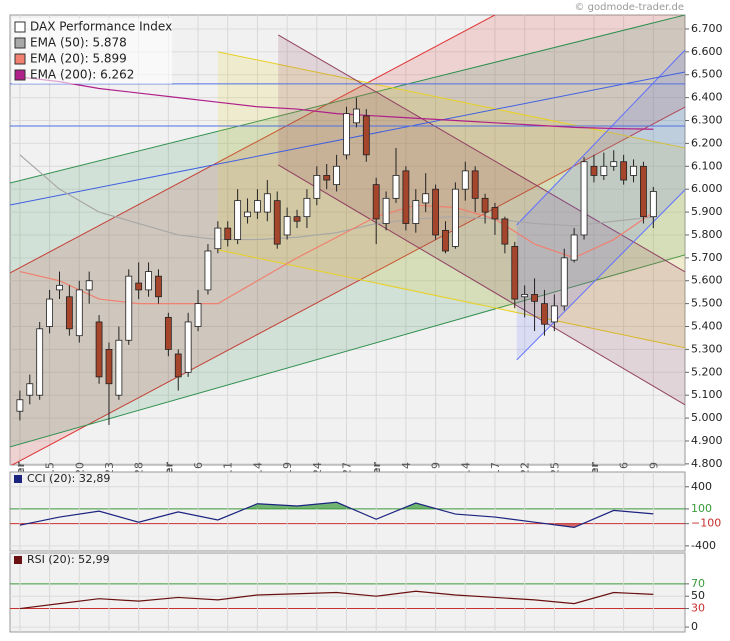 The width and height of the screenshot is (730, 641). Describe the element at coordinates (707, 188) in the screenshot. I see `y-tick-label: 6.000` at that location.